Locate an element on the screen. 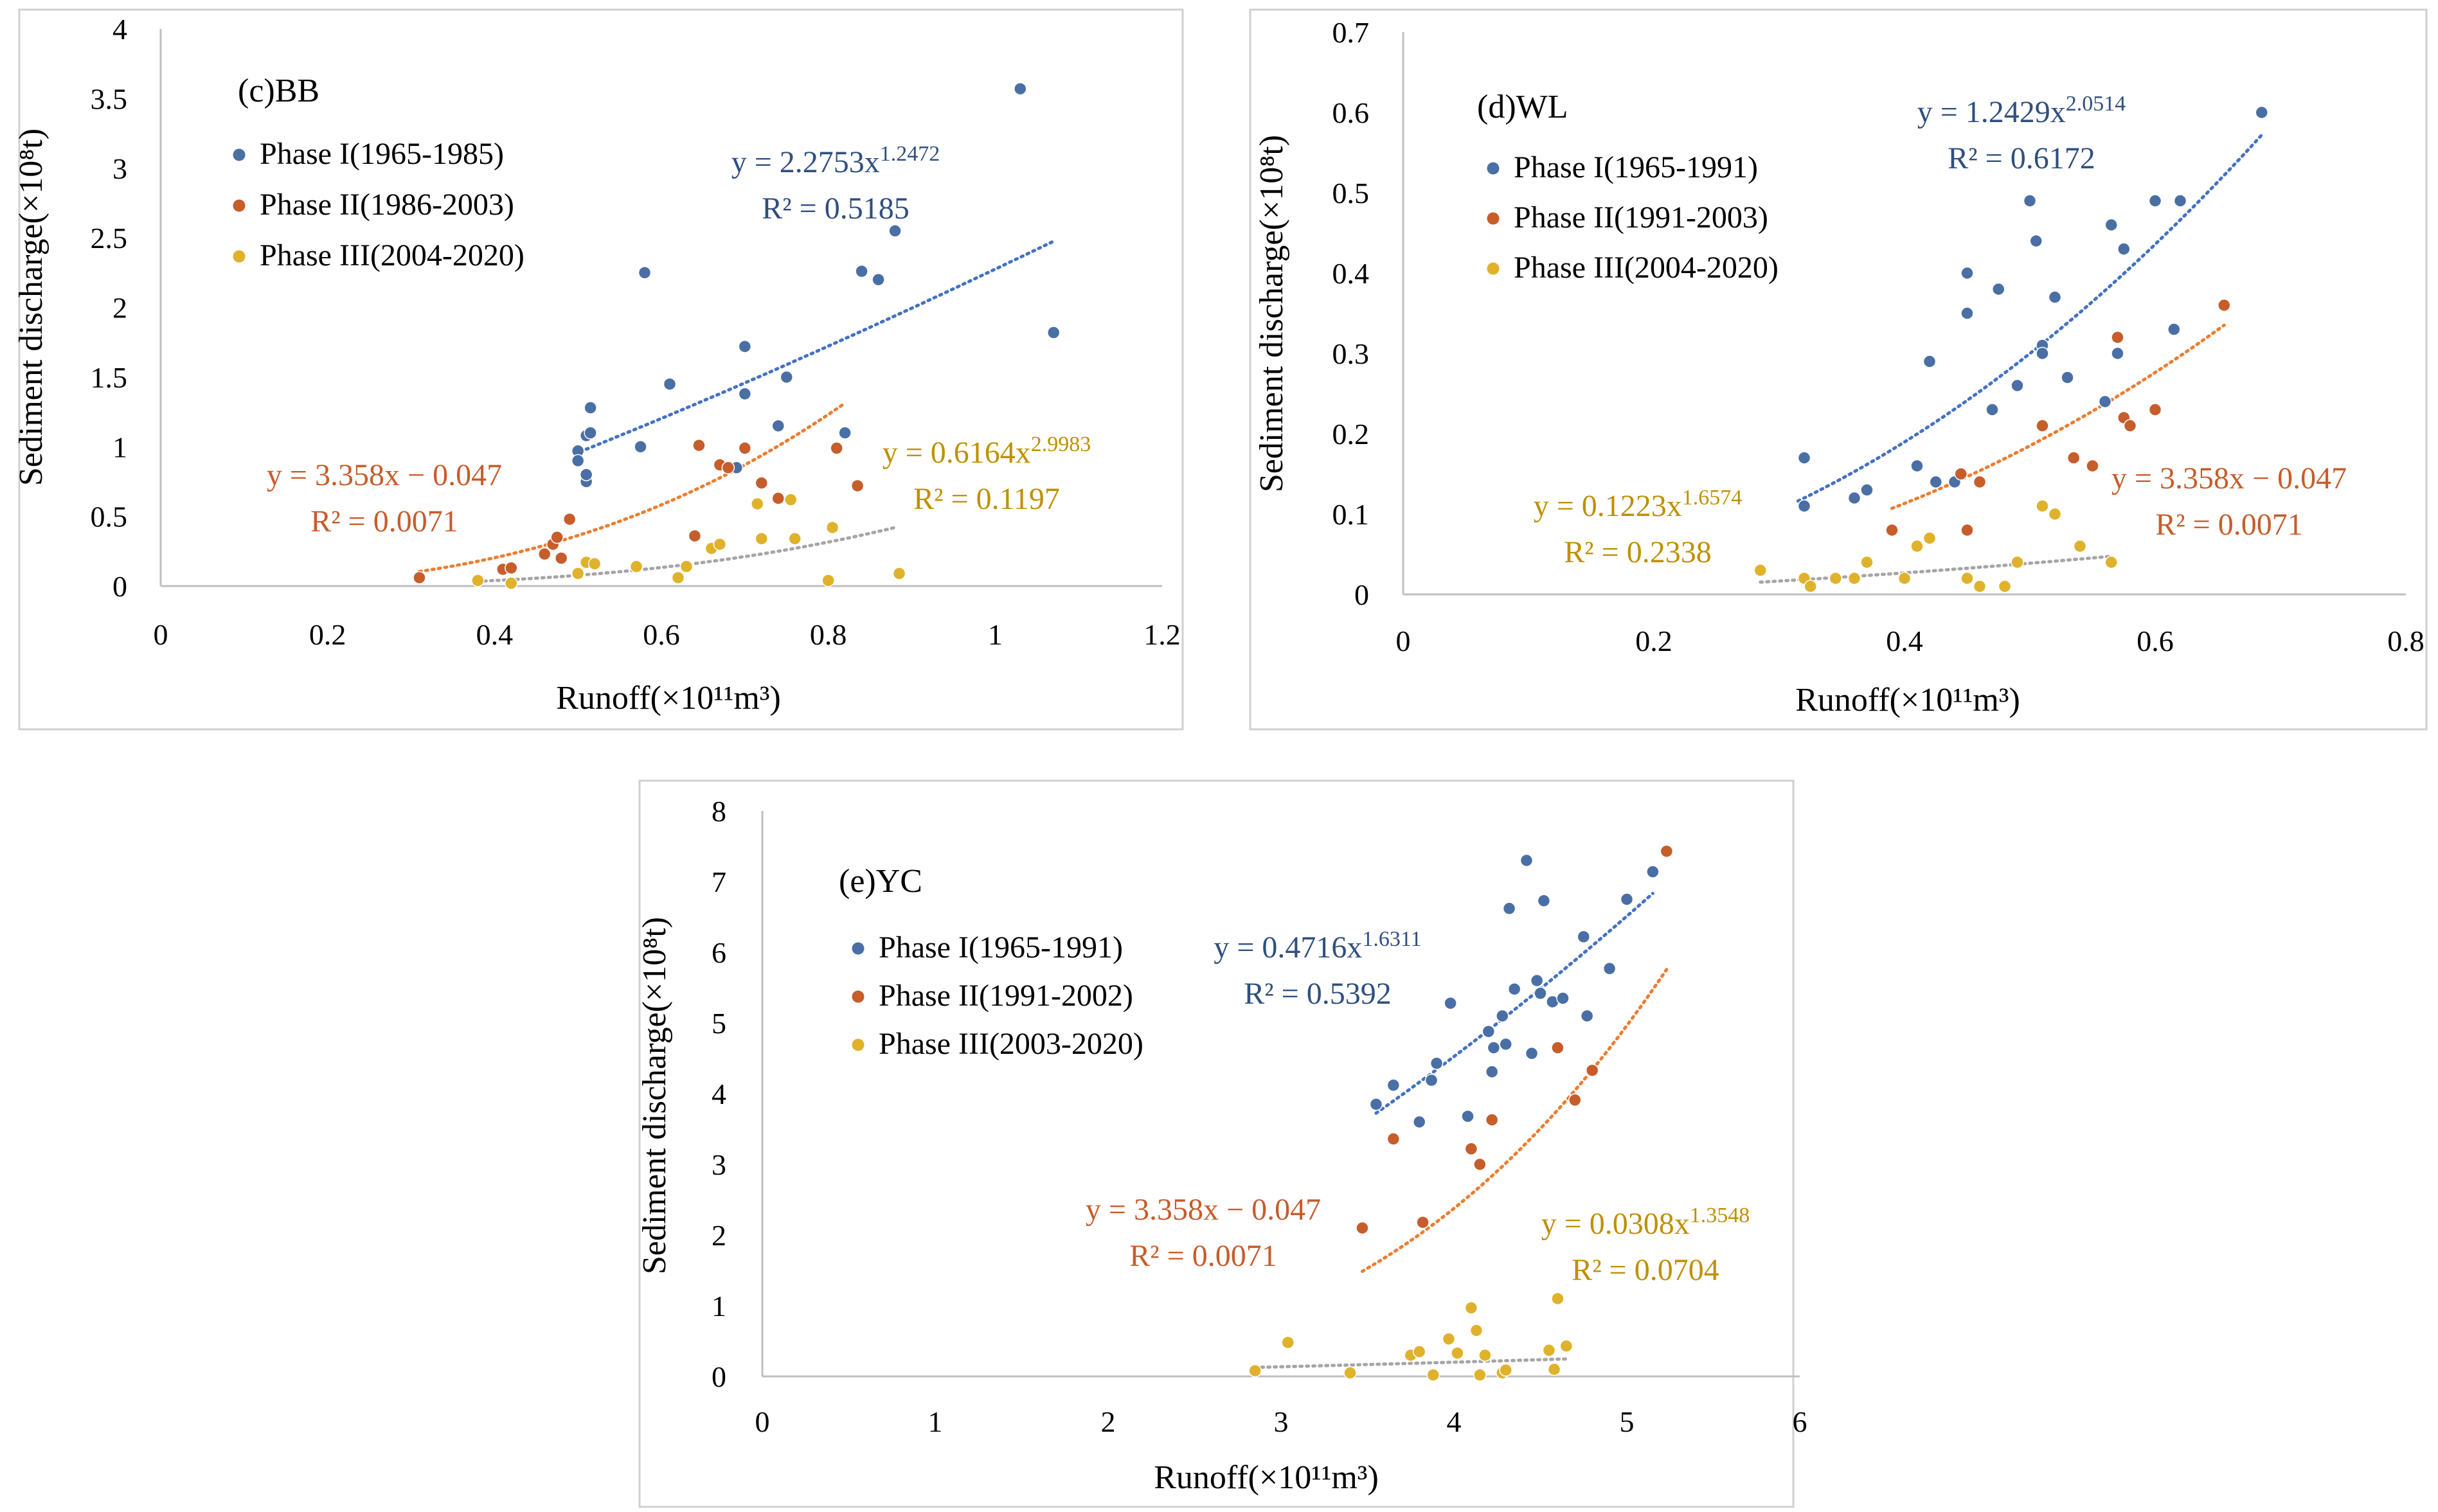 The width and height of the screenshot is (2438, 1512). legend-label-phase-1: Phase I(1965-1991) is located at coordinates (1001, 947).